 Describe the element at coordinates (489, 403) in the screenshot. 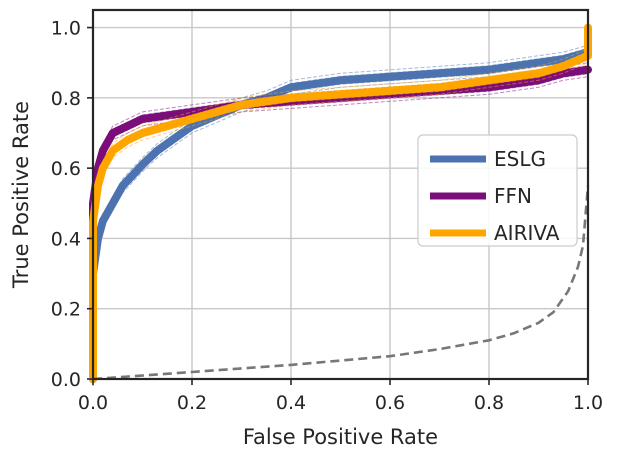

I see `x-tick-label: 0.8` at that location.